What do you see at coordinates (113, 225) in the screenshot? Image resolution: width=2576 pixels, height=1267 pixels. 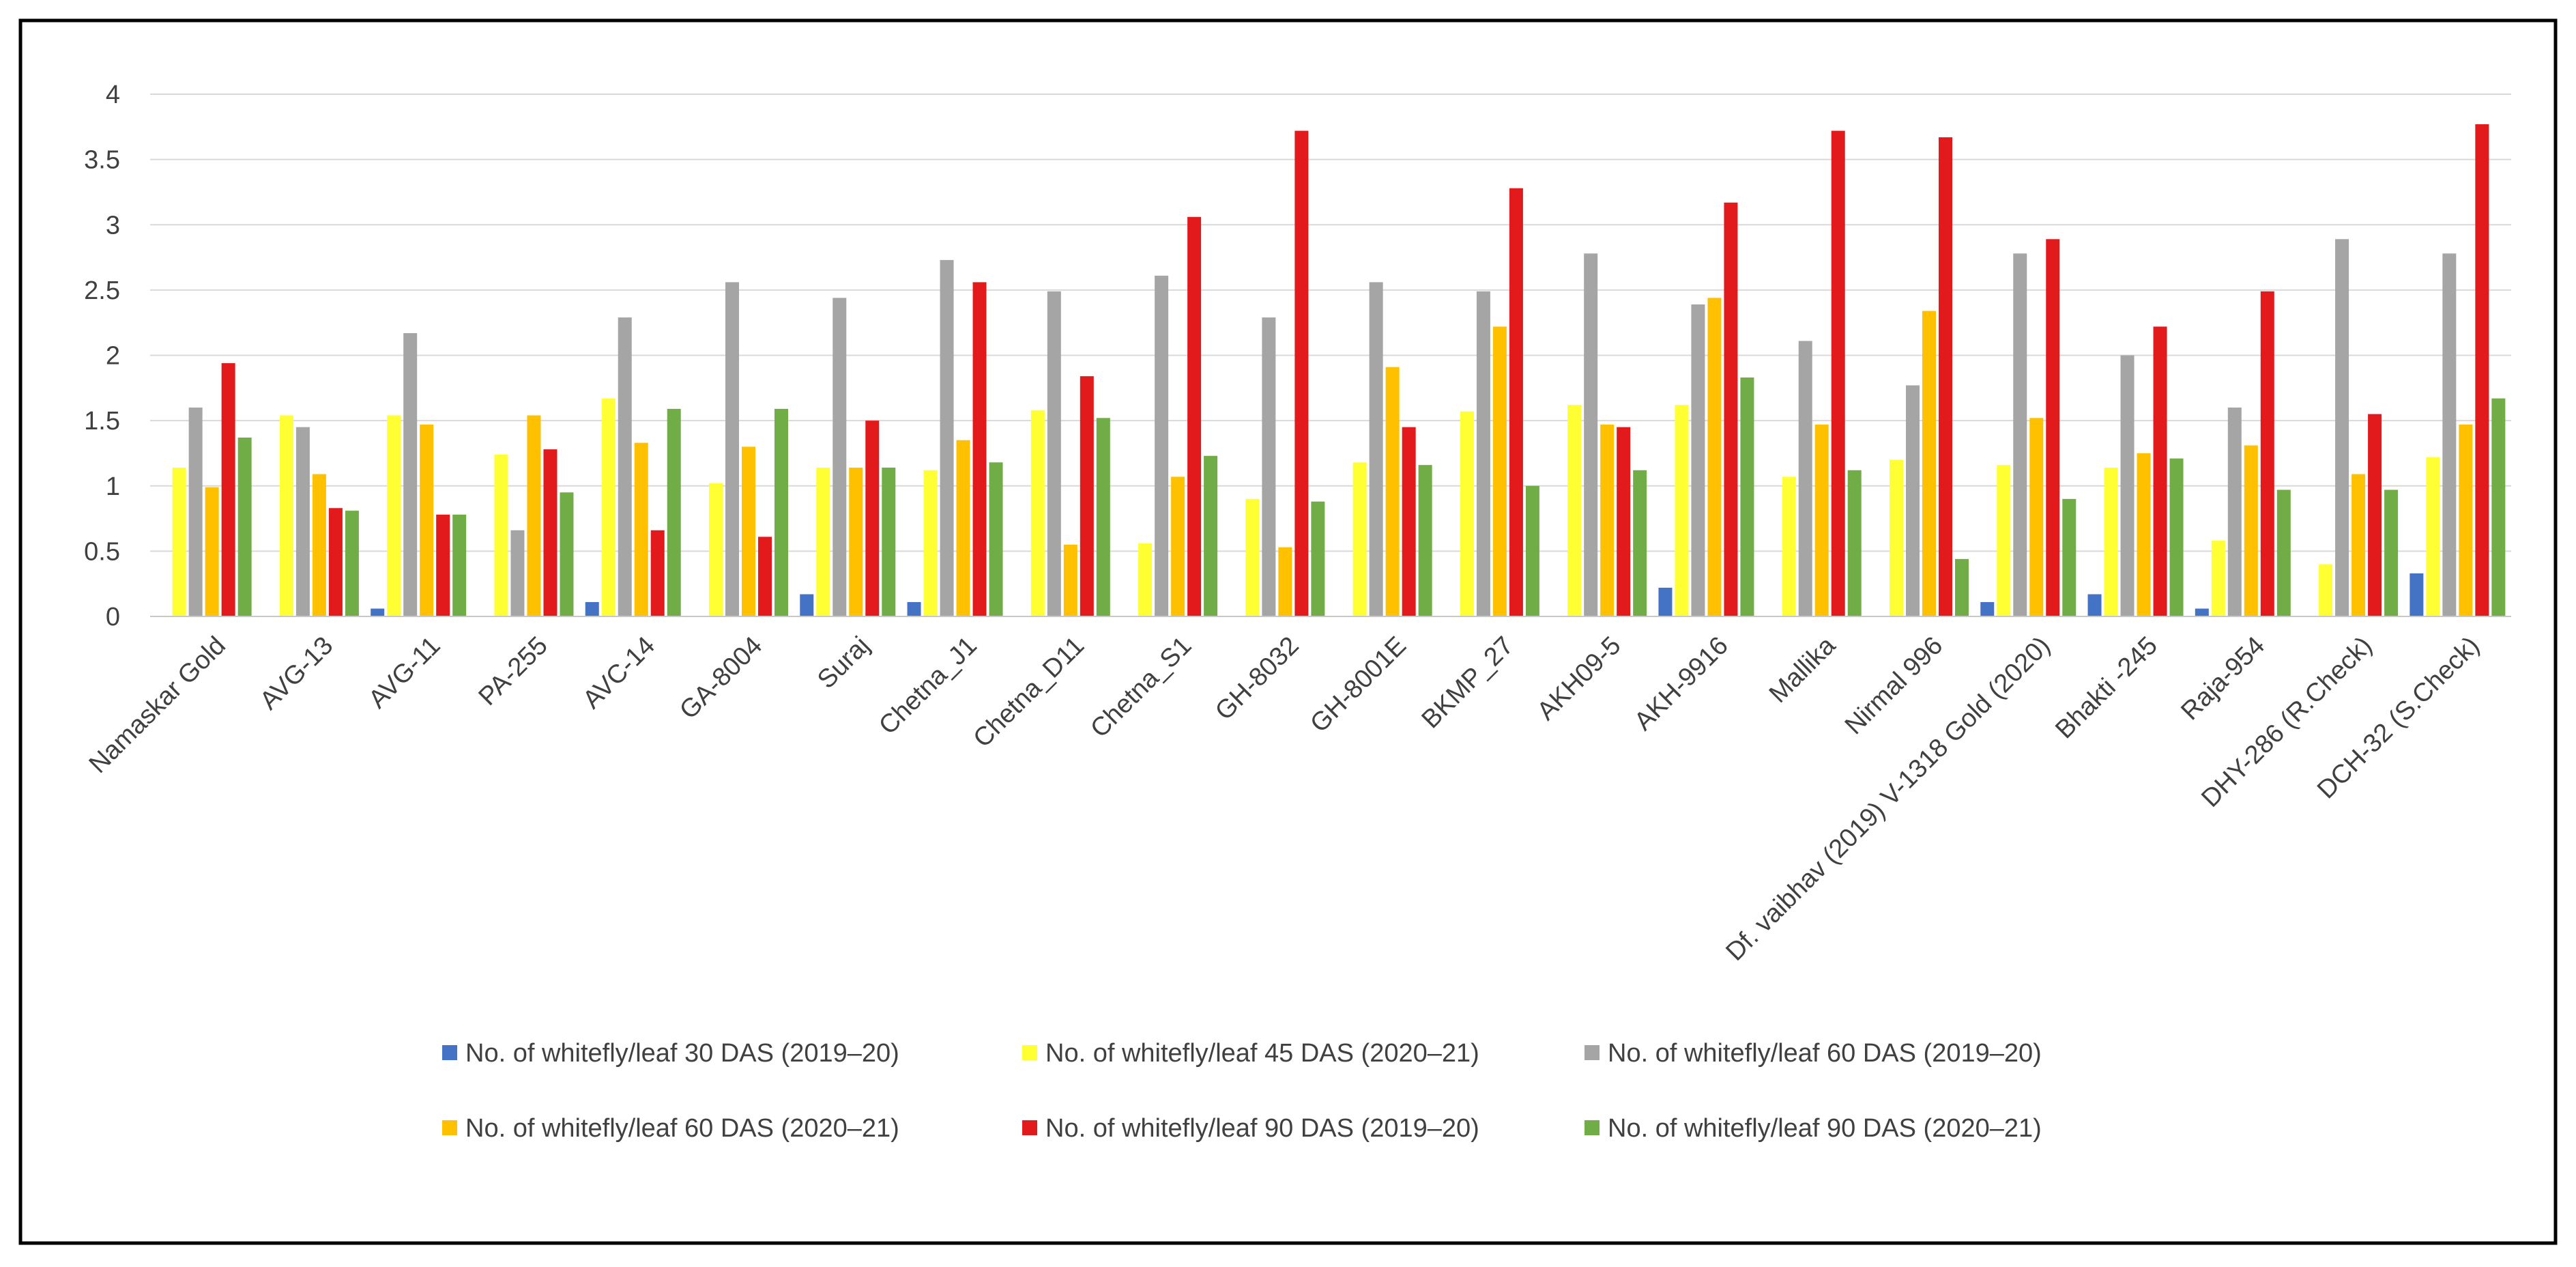 I see `y-tick-label: 3` at bounding box center [113, 225].